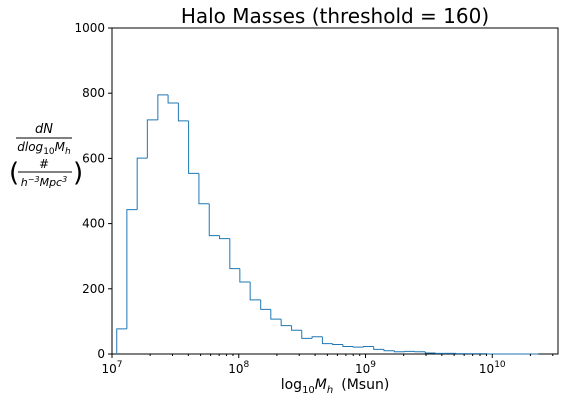 The height and width of the screenshot is (401, 569). Describe the element at coordinates (44, 182) in the screenshot. I see `ylabel-units-denominator: h−3Mpc3` at that location.